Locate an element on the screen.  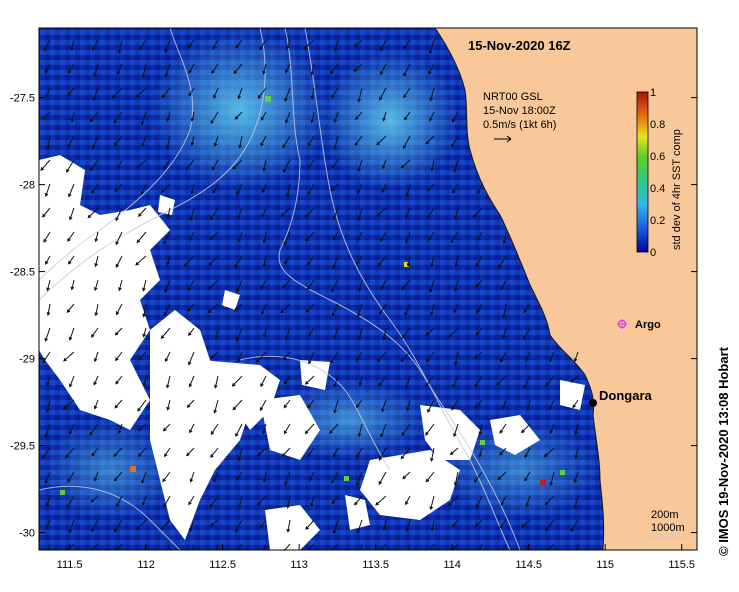
wind-time-label: 15-Nov 18:00Z is located at coordinates (519, 111).